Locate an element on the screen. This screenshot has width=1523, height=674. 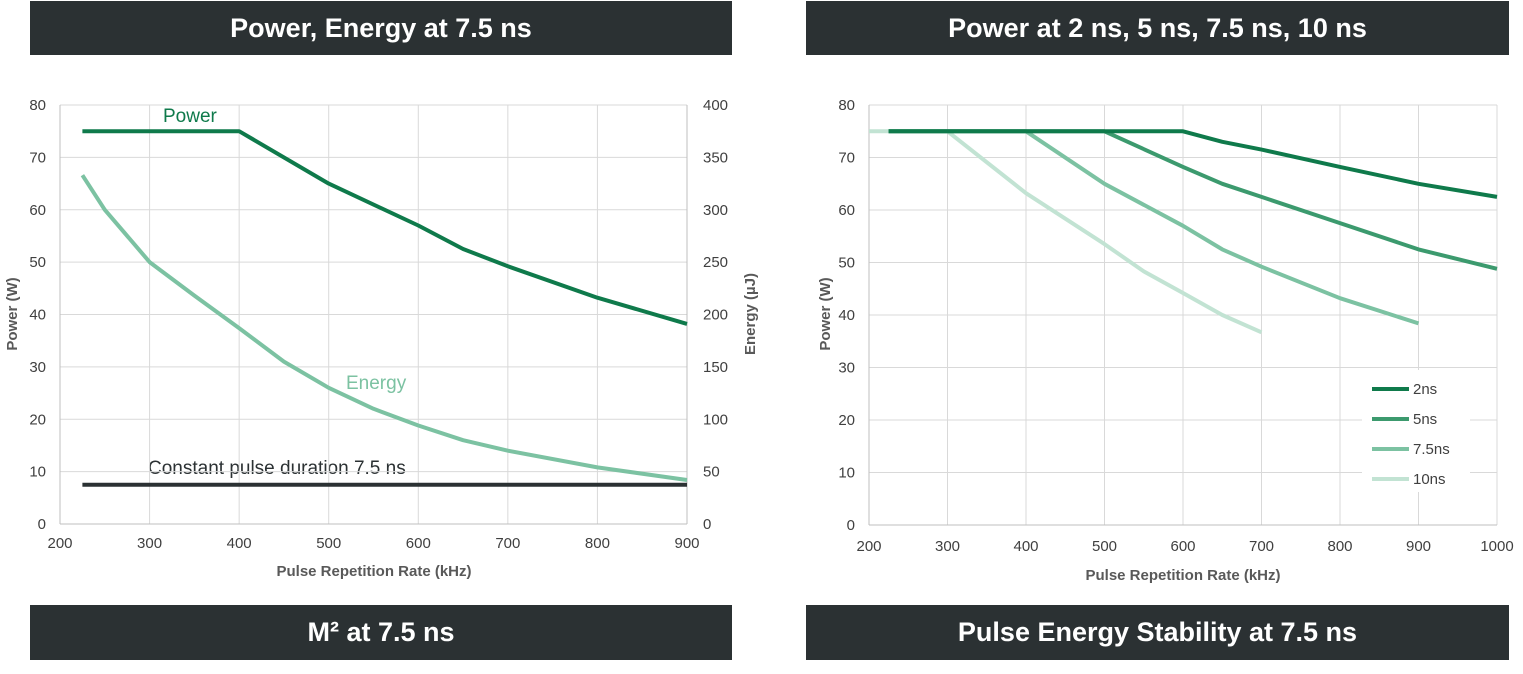
chart2-y-tick-label: 40 is located at coordinates (846, 315).